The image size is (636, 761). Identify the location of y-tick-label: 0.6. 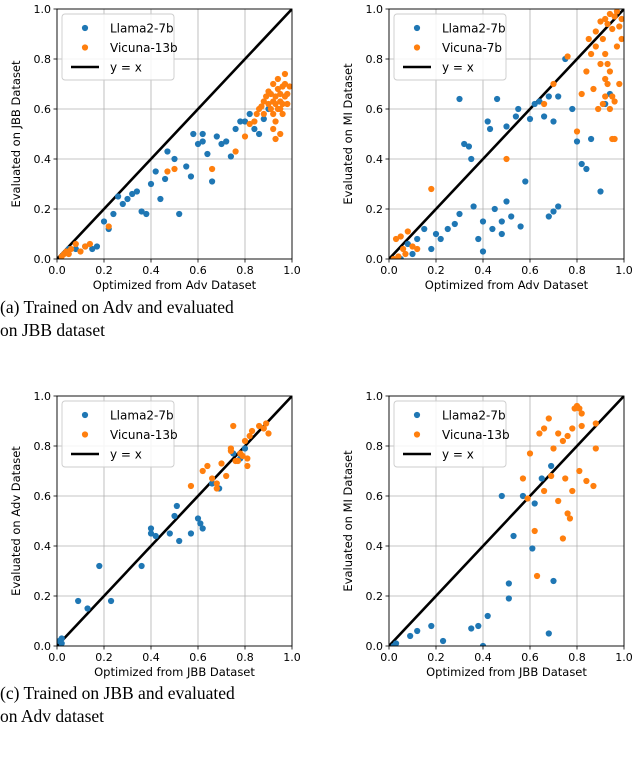
(43, 109).